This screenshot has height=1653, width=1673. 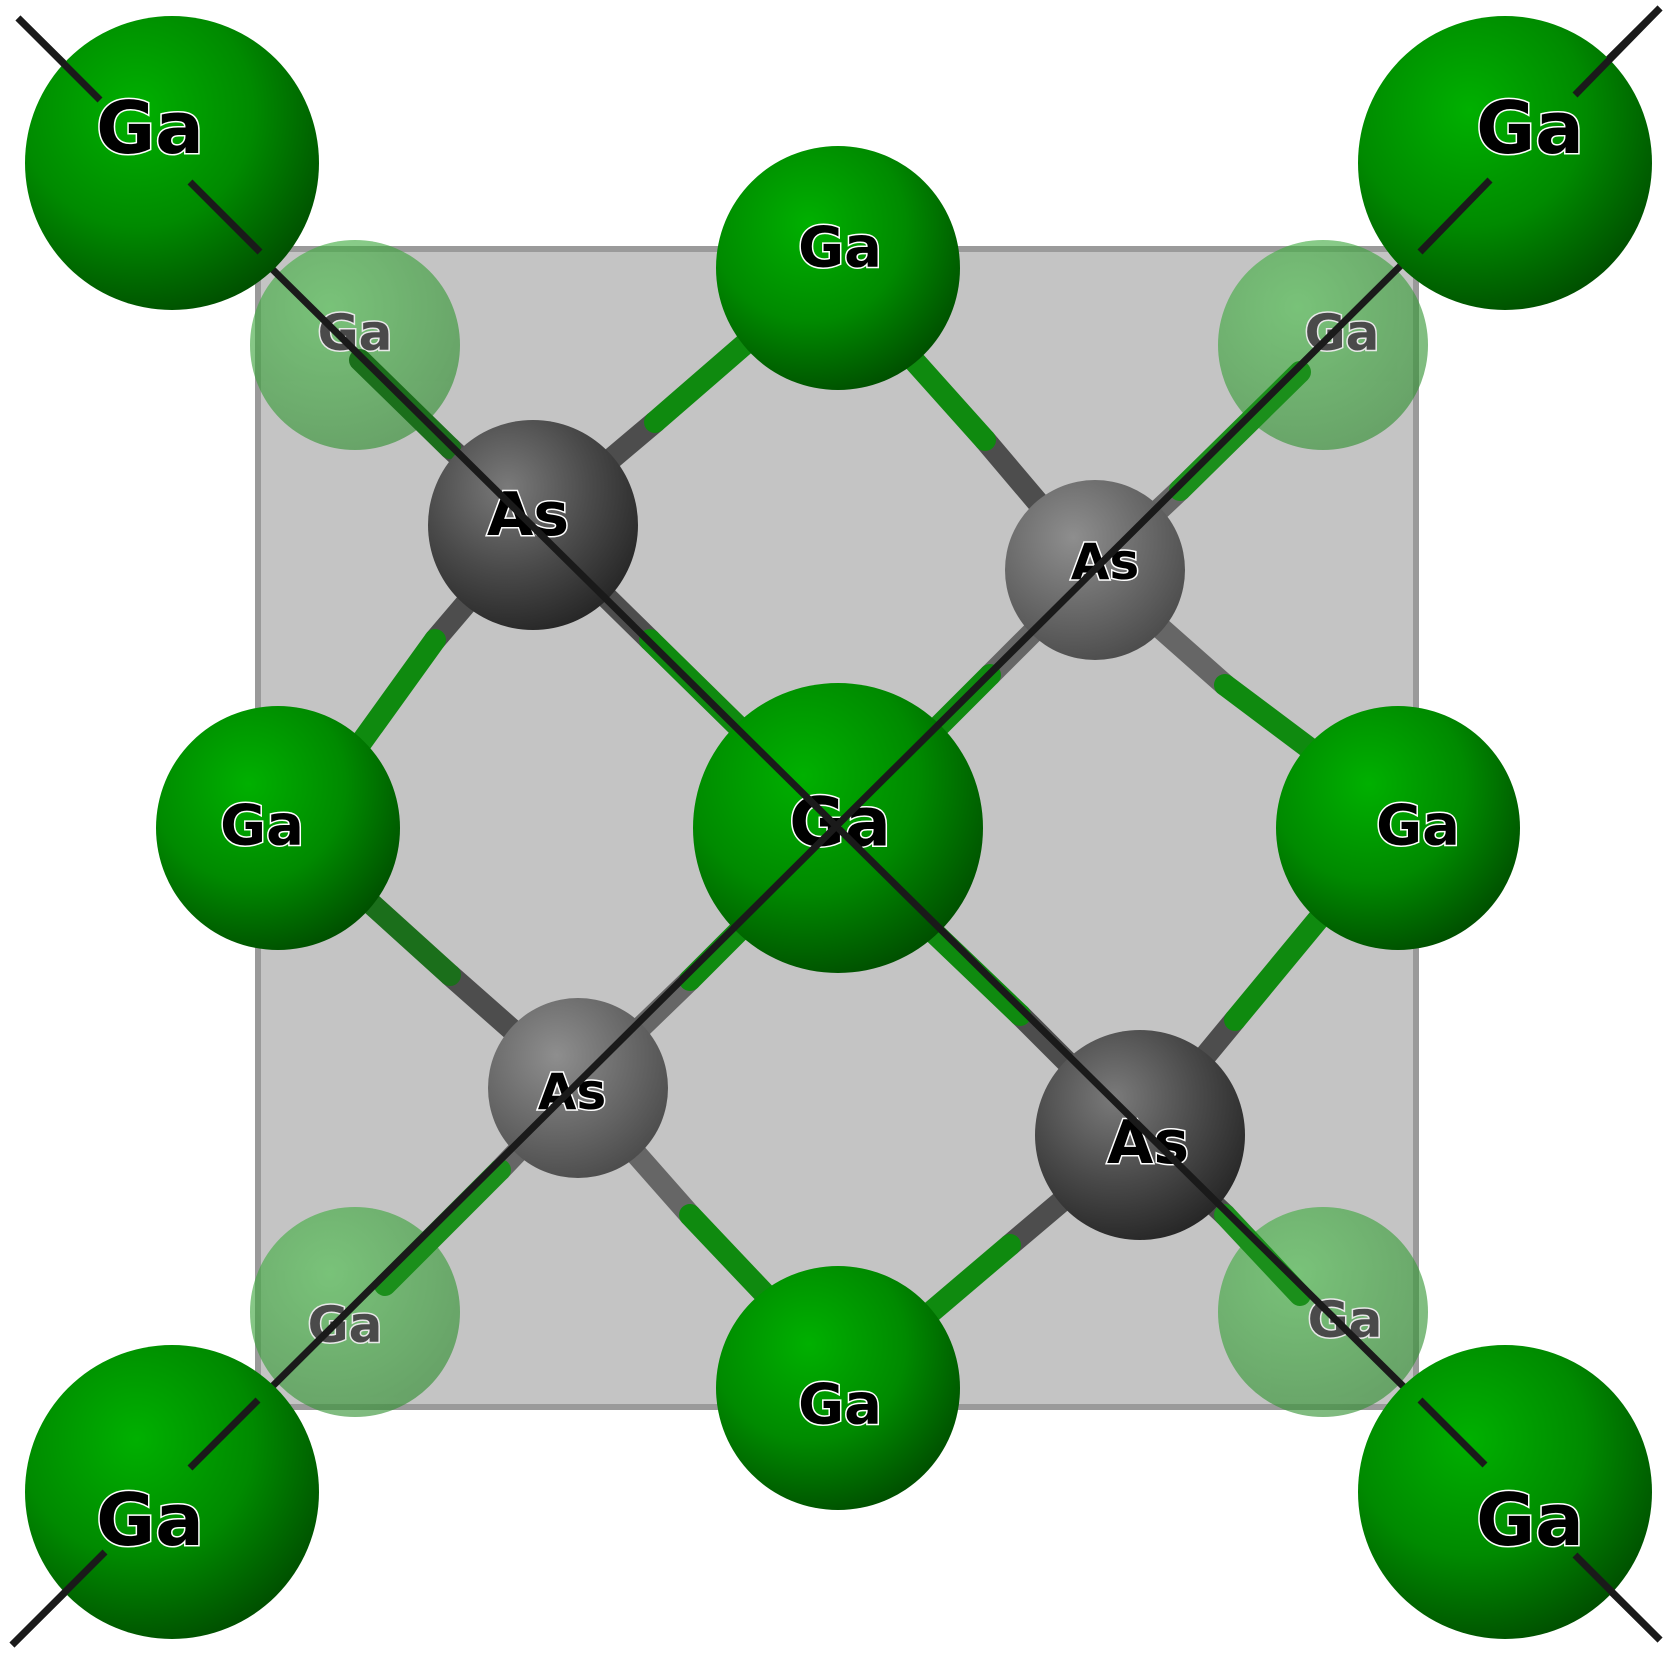 I want to click on axis-segment-tl, so click(x=59, y=59).